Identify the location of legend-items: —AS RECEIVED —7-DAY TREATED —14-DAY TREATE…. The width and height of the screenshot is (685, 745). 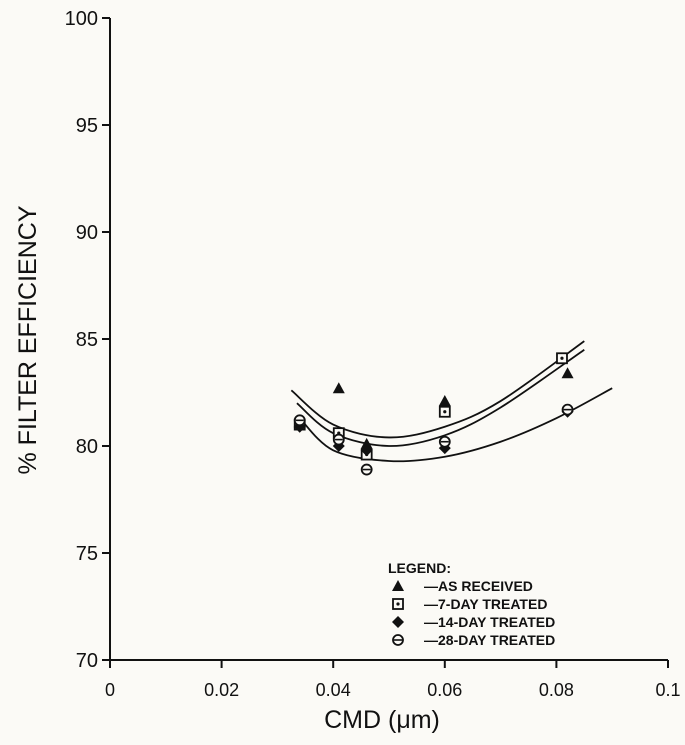
(473, 613).